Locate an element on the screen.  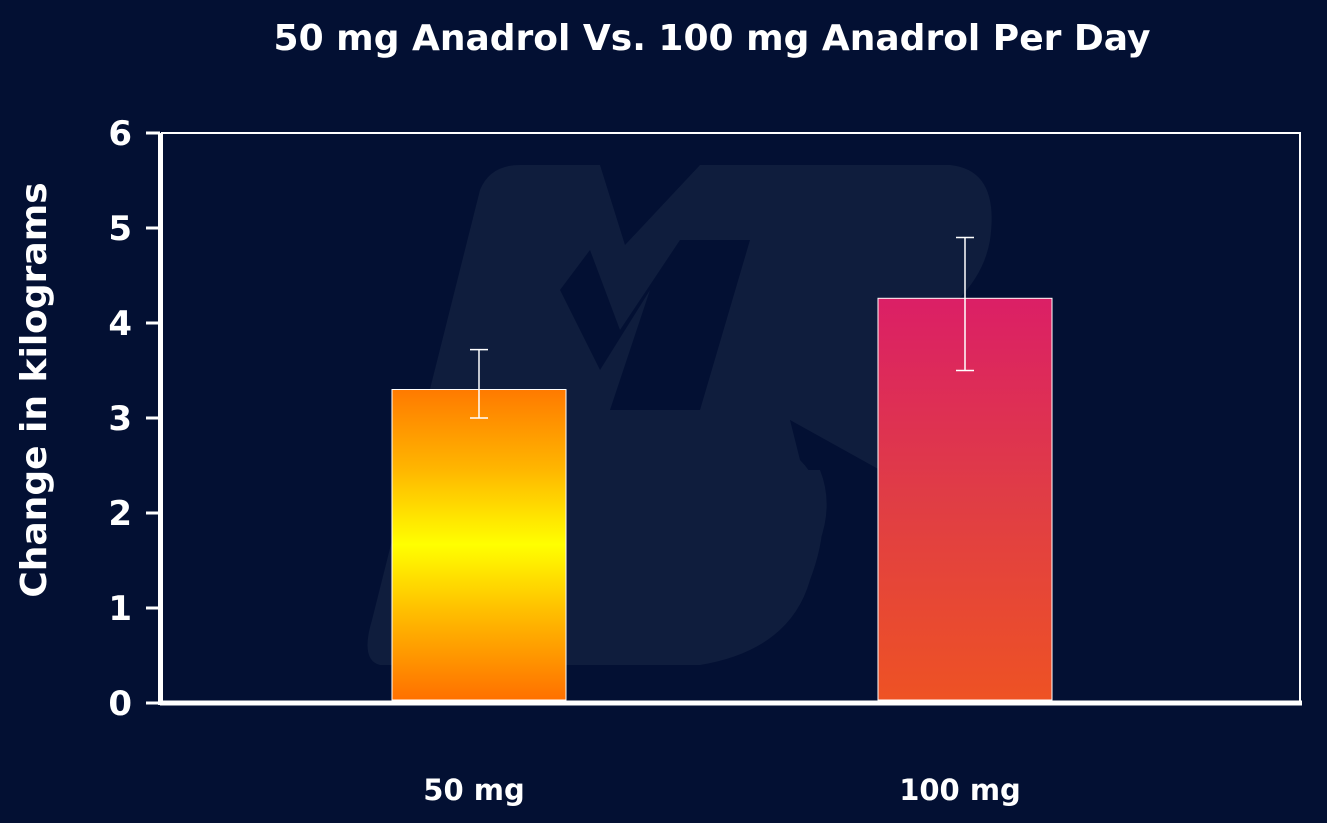
y-tick-label: 2 is located at coordinates (120, 514).